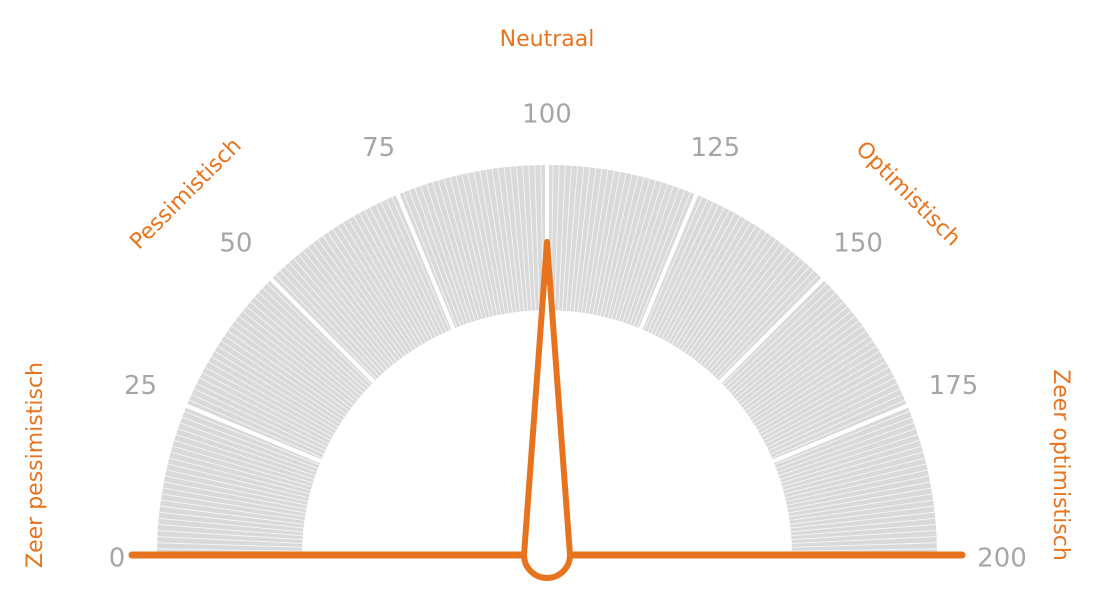  What do you see at coordinates (378, 148) in the screenshot?
I see `tick-label: 75` at bounding box center [378, 148].